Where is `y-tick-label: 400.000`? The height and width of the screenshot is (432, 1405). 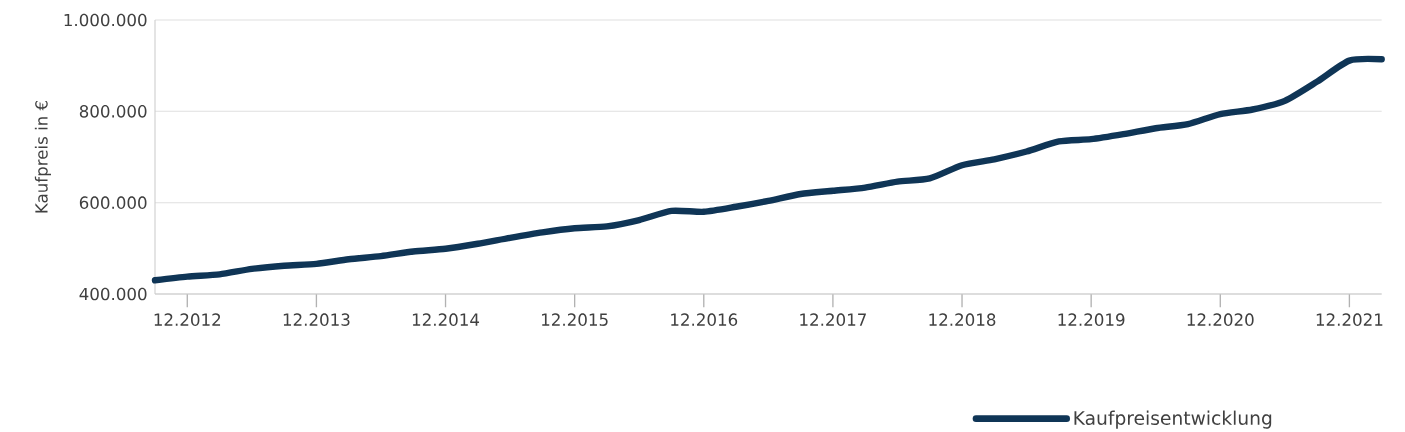 y-tick-label: 400.000 is located at coordinates (113, 294).